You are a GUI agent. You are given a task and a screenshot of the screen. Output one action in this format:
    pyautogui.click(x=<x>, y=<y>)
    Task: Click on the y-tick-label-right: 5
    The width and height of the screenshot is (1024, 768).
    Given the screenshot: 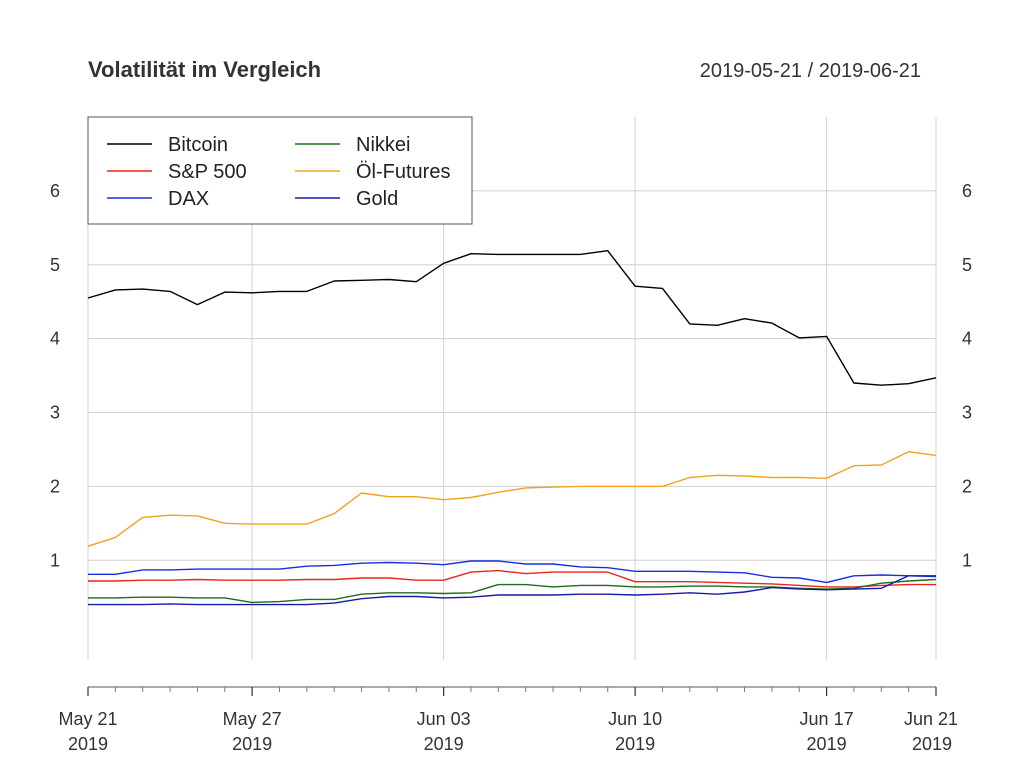 What is the action you would take?
    pyautogui.click(x=967, y=265)
    